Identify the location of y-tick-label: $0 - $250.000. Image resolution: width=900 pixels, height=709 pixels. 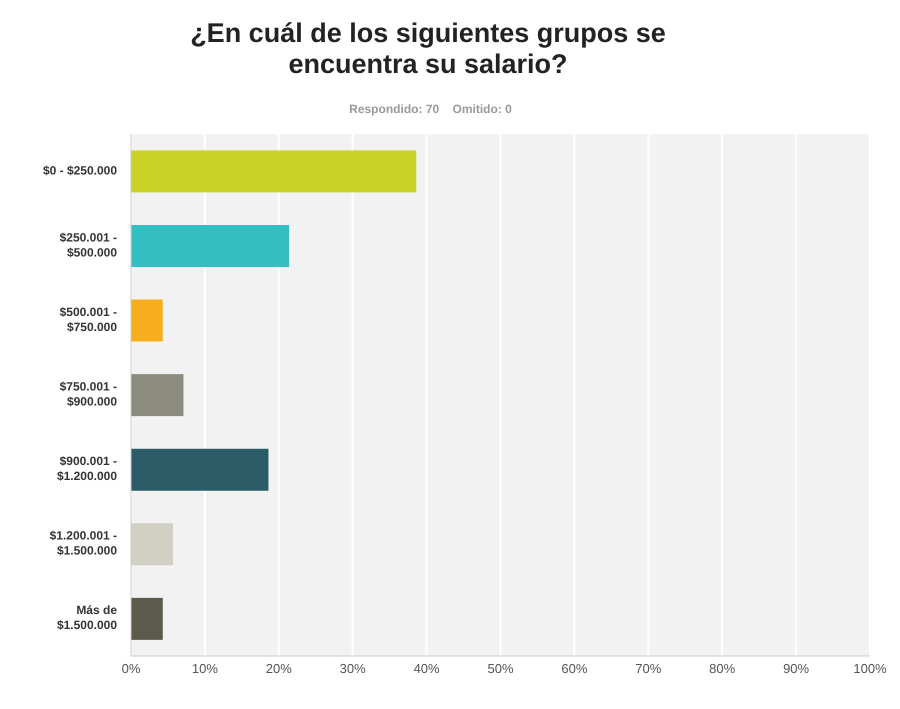
(80, 170).